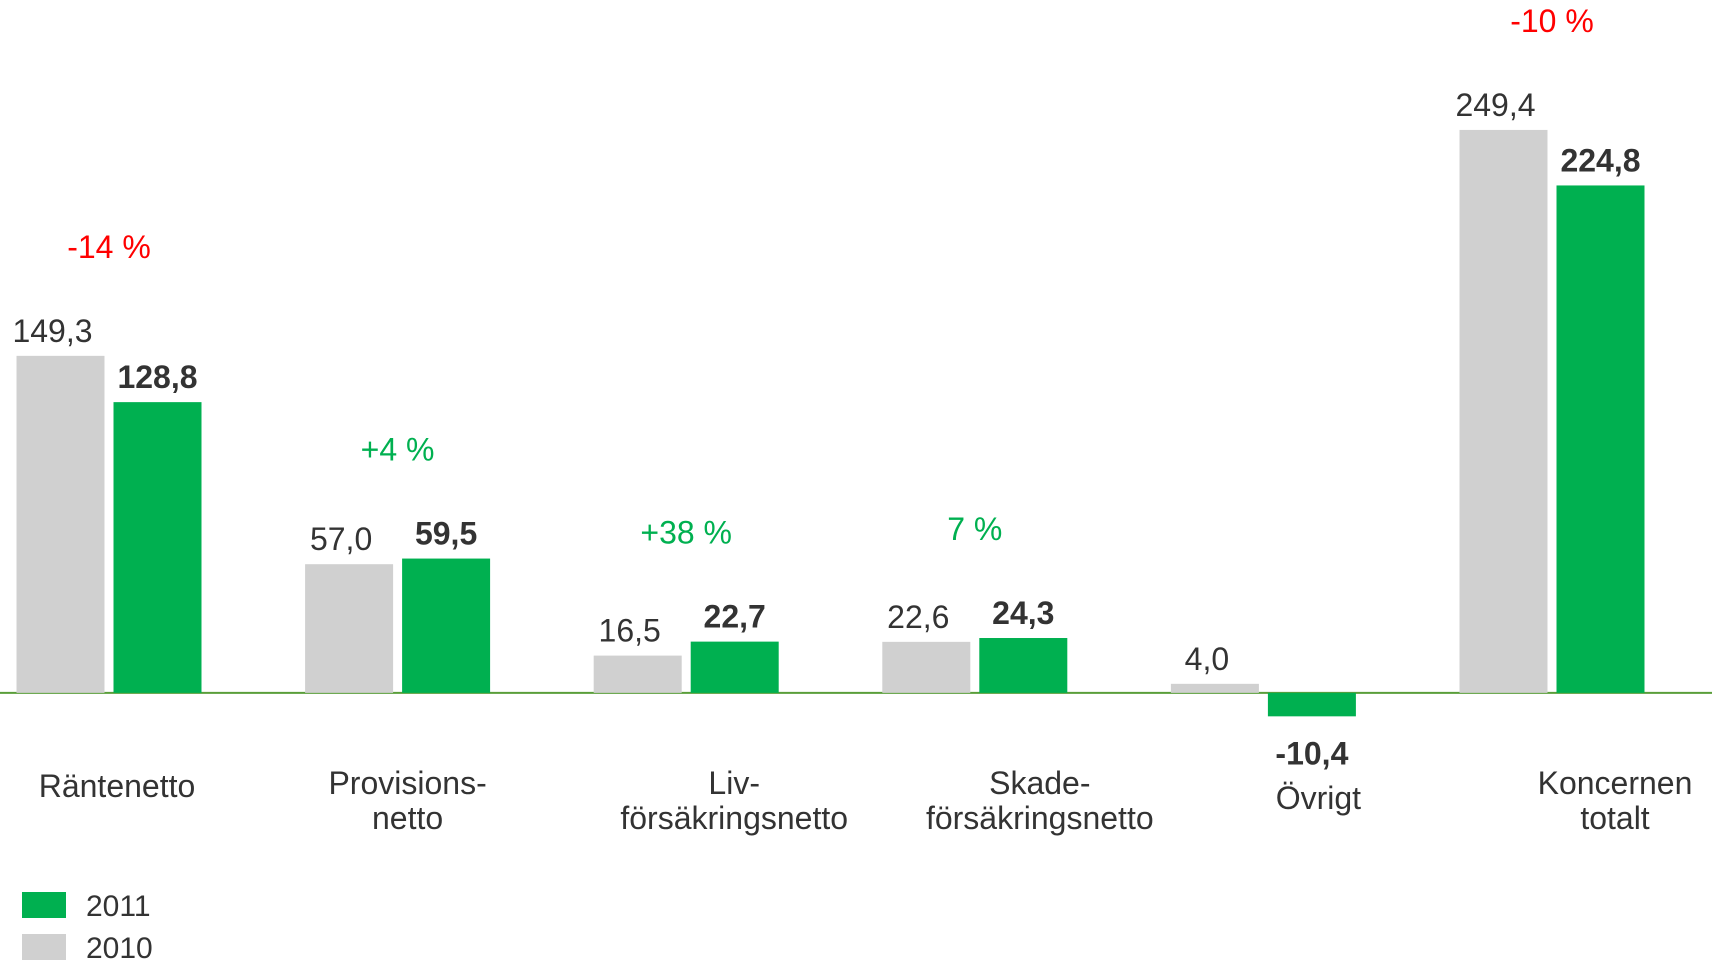  Describe the element at coordinates (734, 783) in the screenshot. I see `x-tick-label: Liv-` at that location.